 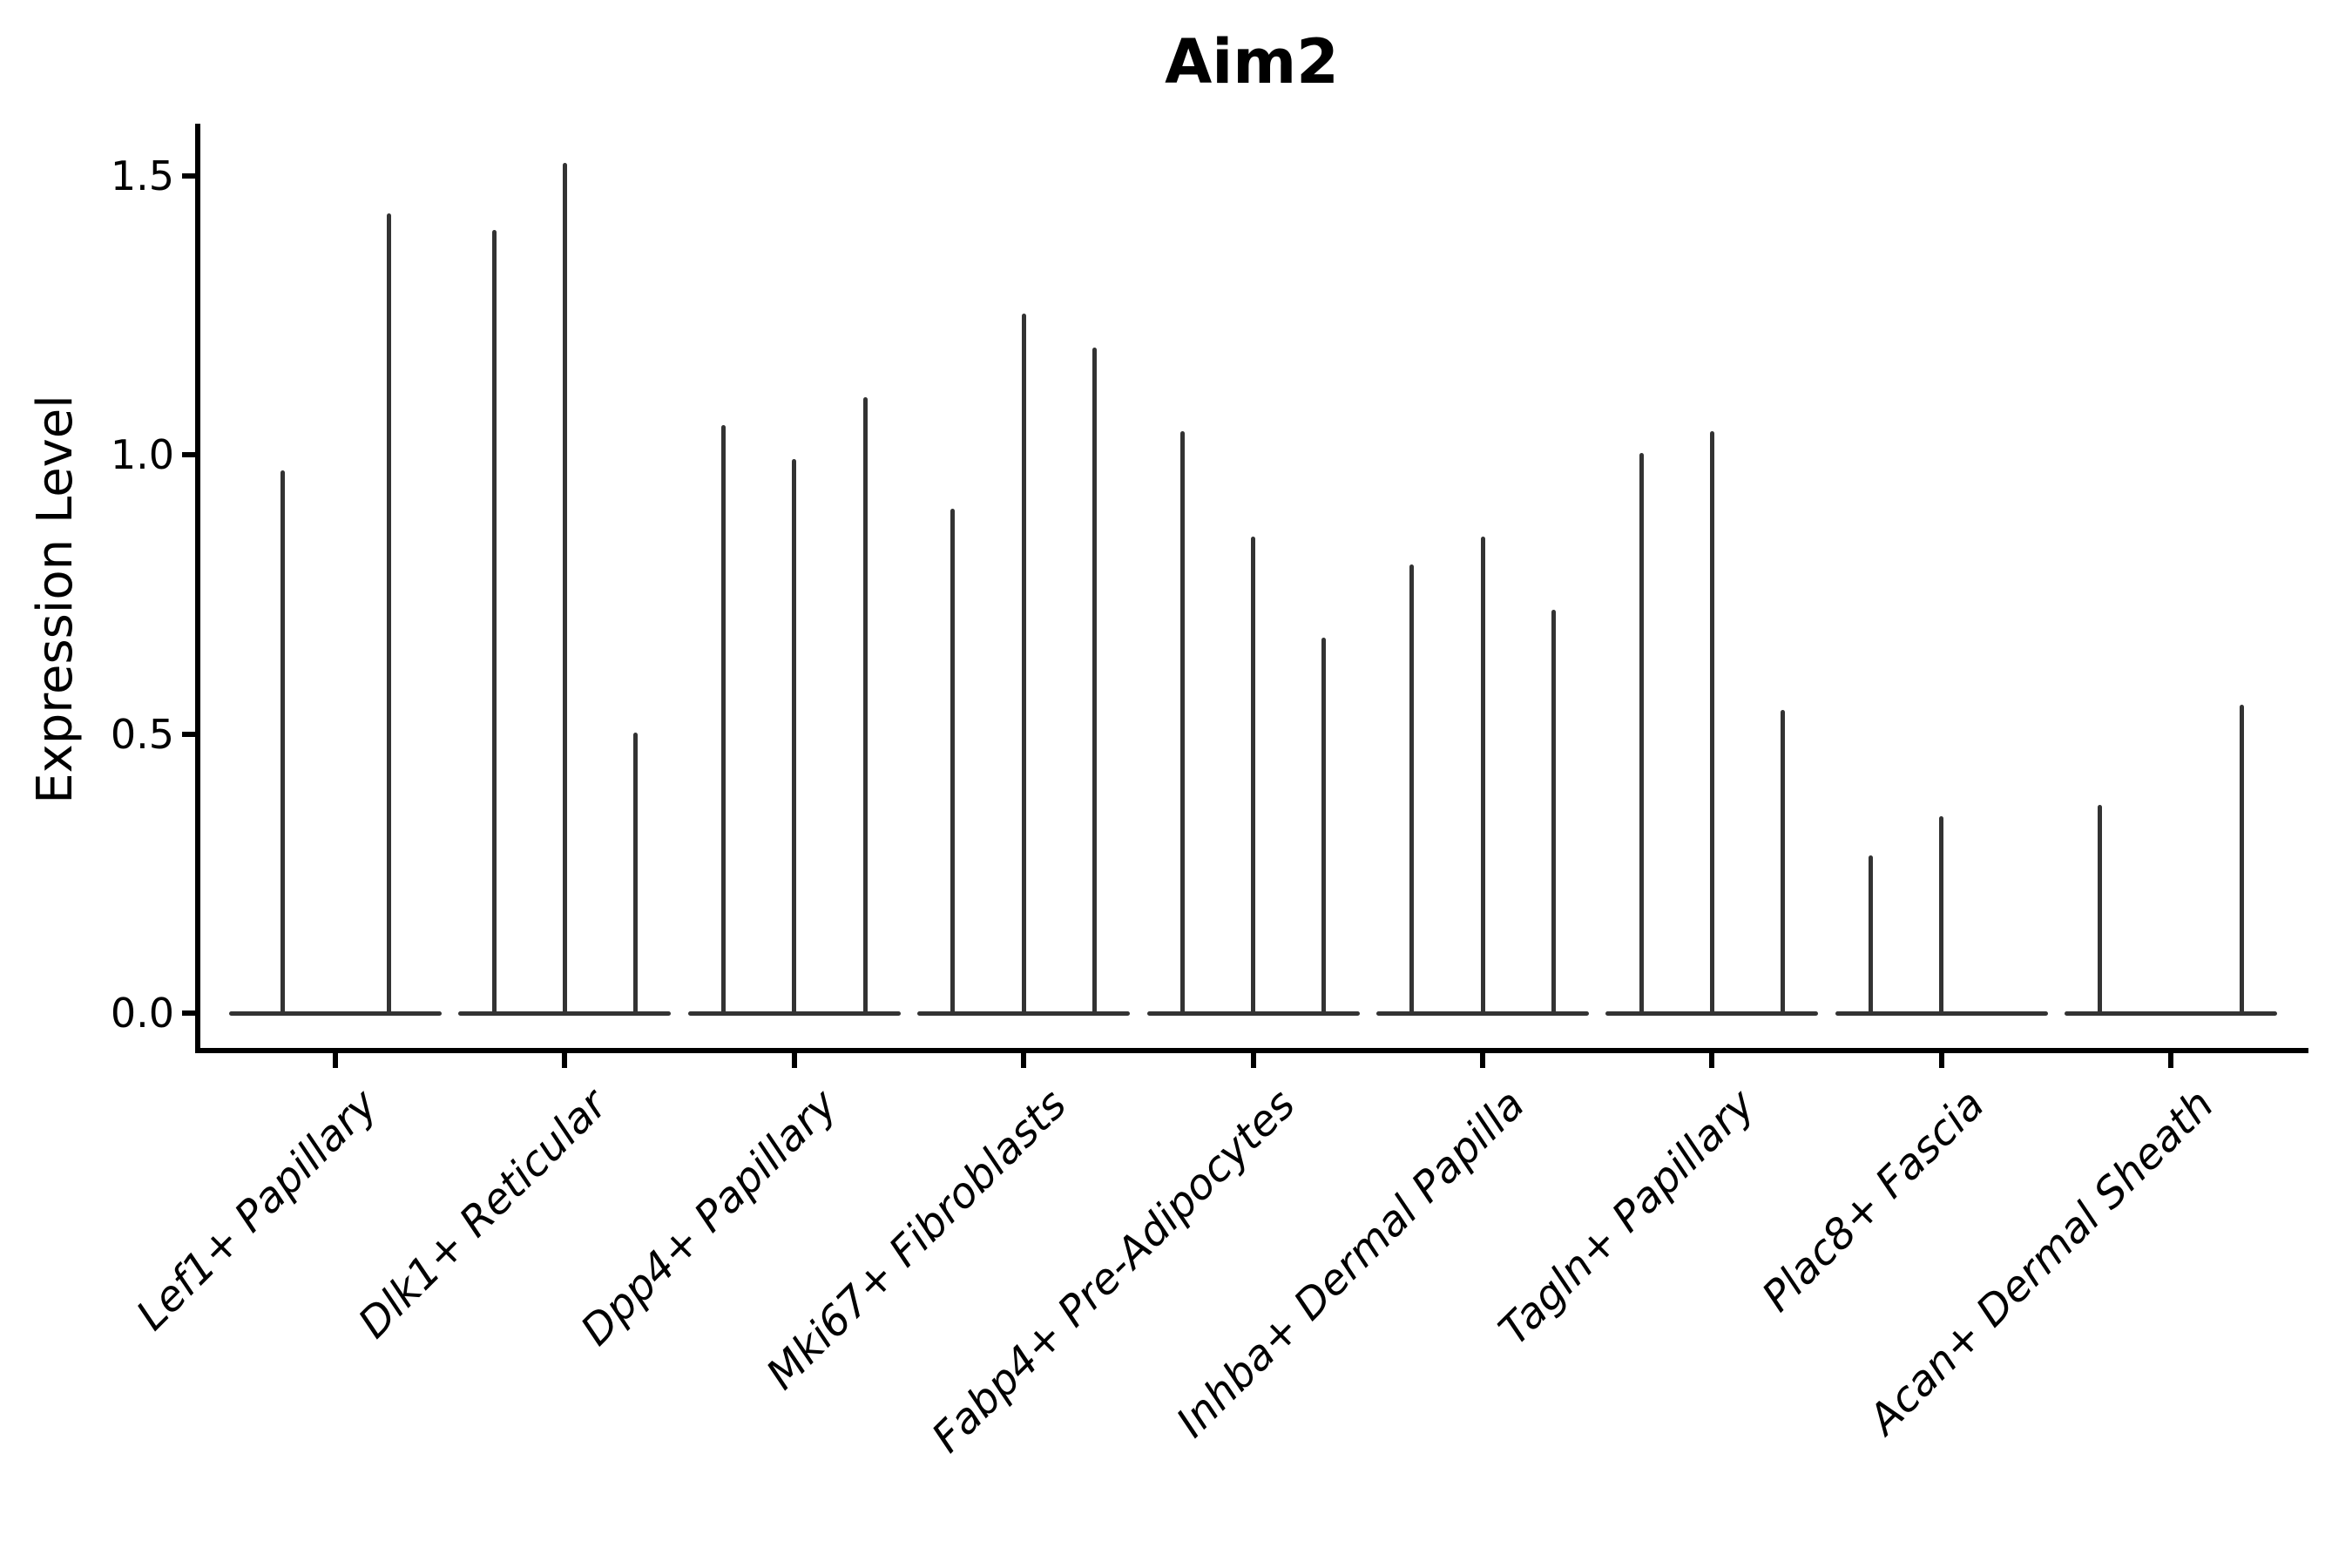 What do you see at coordinates (142, 455) in the screenshot?
I see `y-tick-label: 1.0` at bounding box center [142, 455].